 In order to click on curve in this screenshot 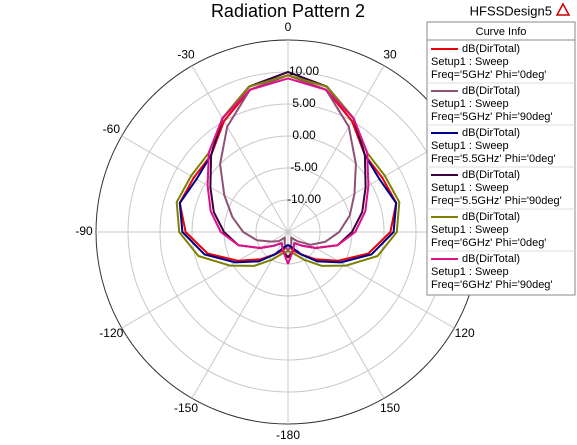, I will do `click(288, 171)`.